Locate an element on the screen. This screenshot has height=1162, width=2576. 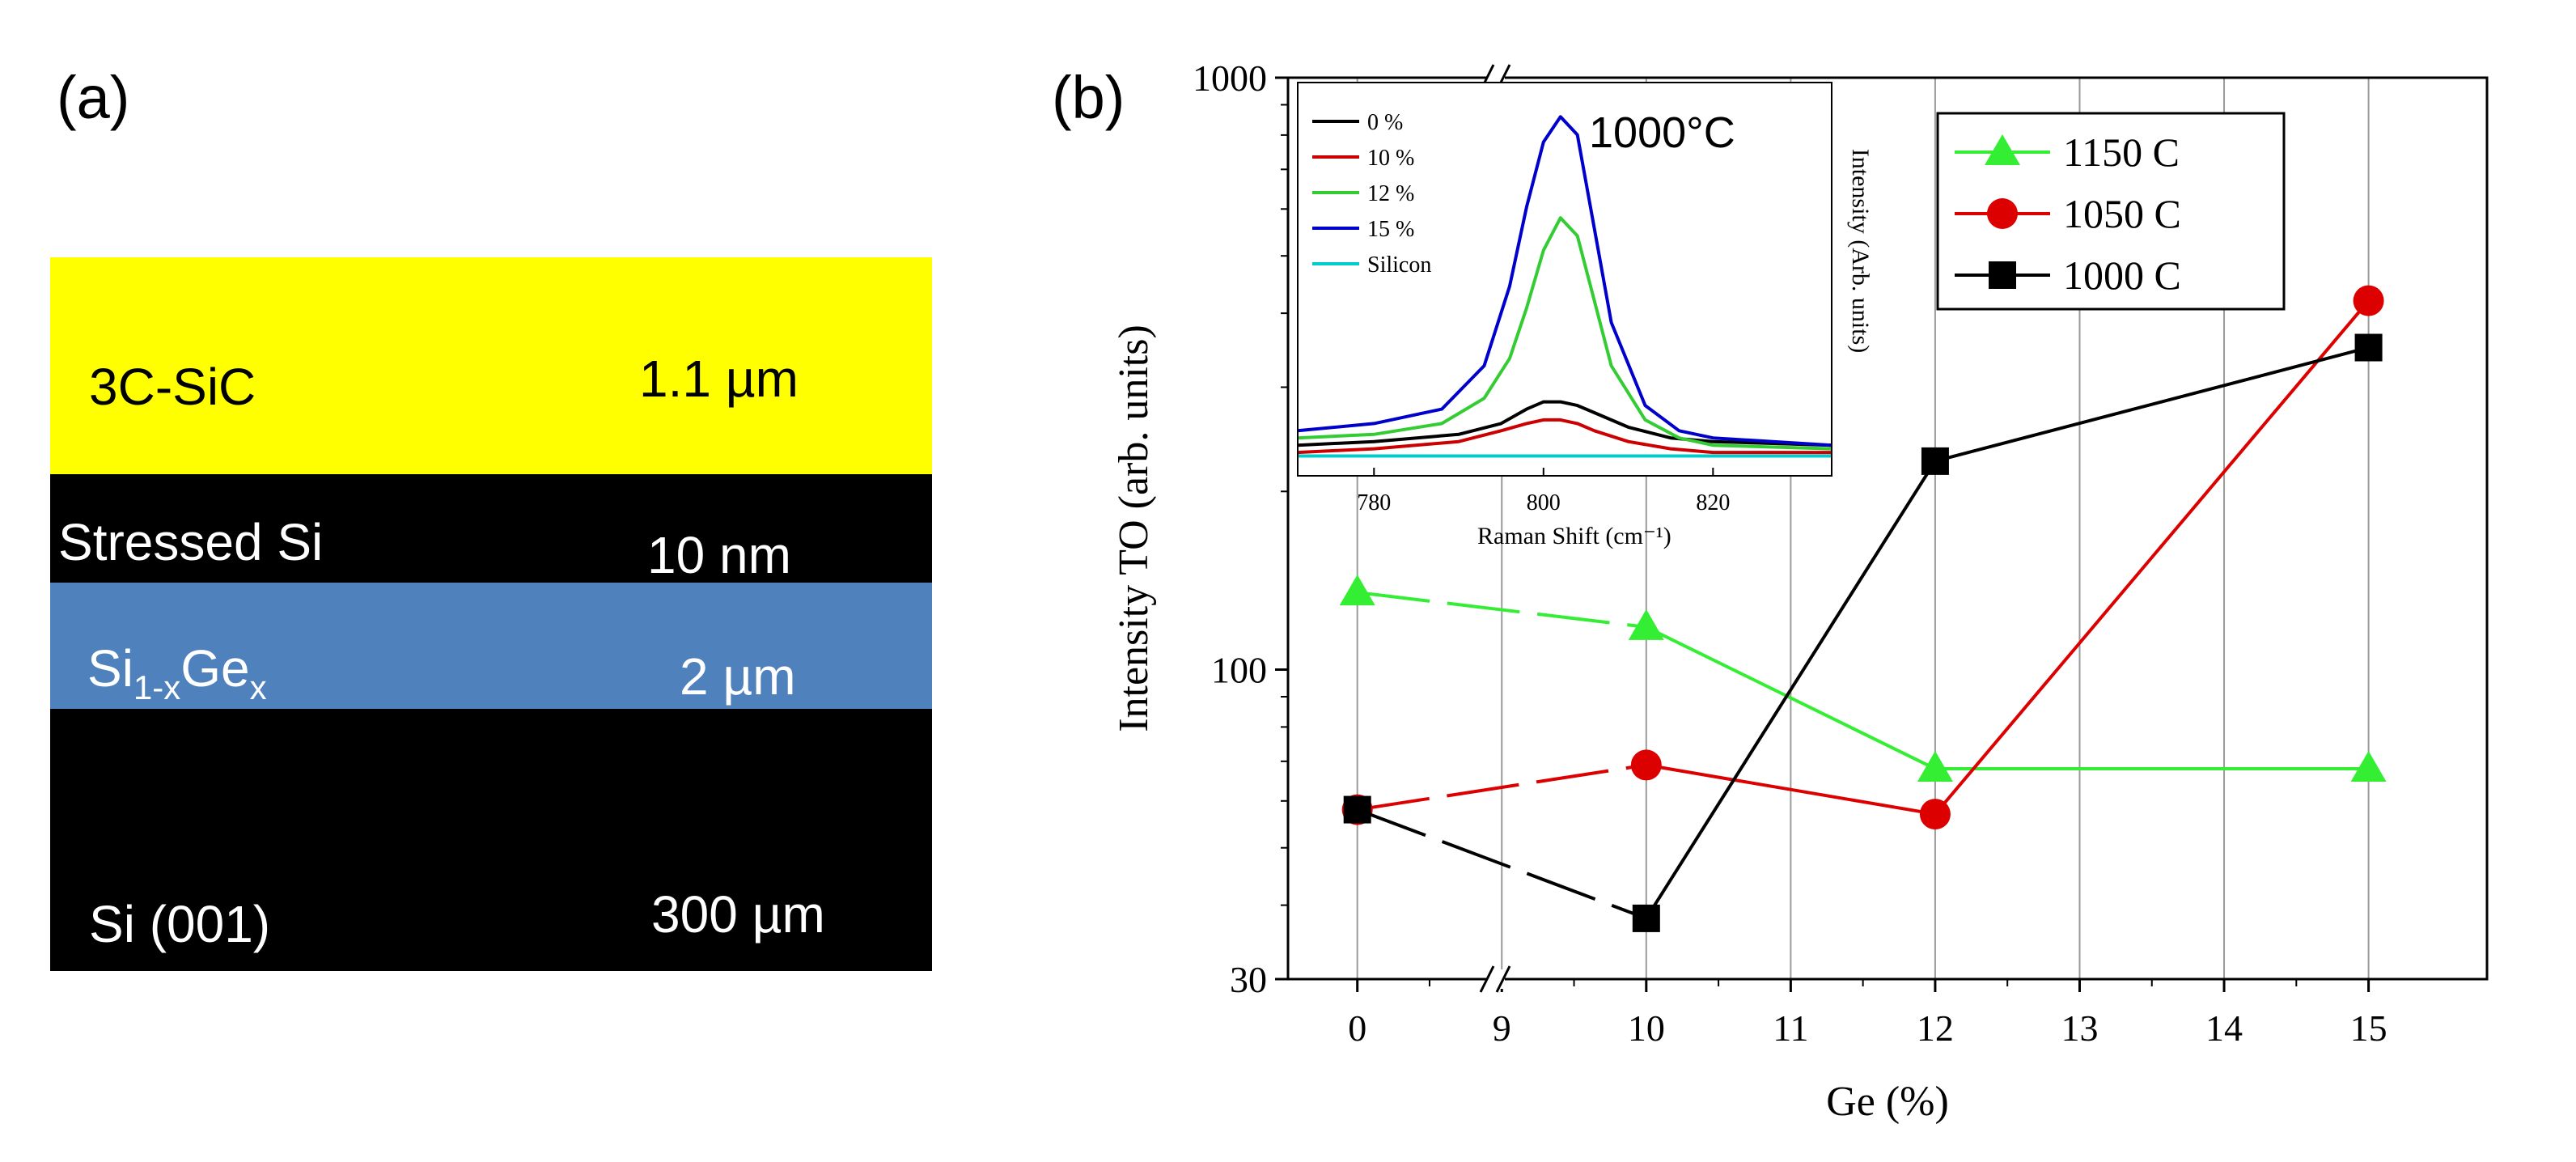
inset-x-tick-label: 820 is located at coordinates (1713, 503).